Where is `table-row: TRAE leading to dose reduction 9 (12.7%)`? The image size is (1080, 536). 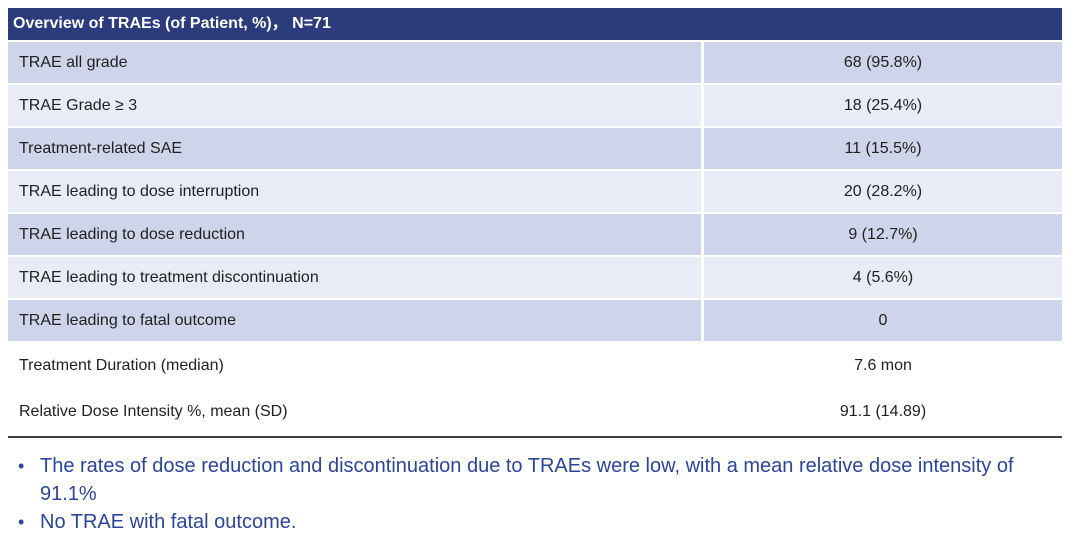 table-row: TRAE leading to dose reduction 9 (12.7%) is located at coordinates (535, 234).